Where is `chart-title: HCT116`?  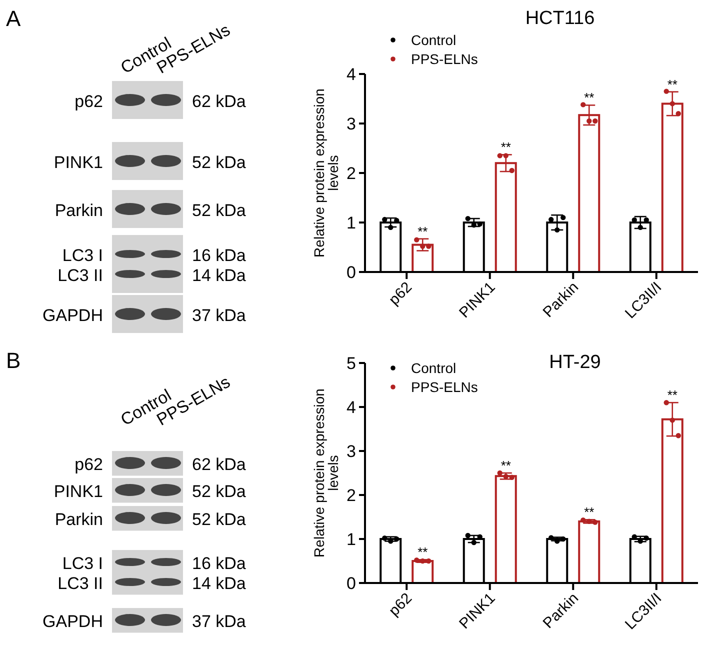 chart-title: HCT116 is located at coordinates (560, 18).